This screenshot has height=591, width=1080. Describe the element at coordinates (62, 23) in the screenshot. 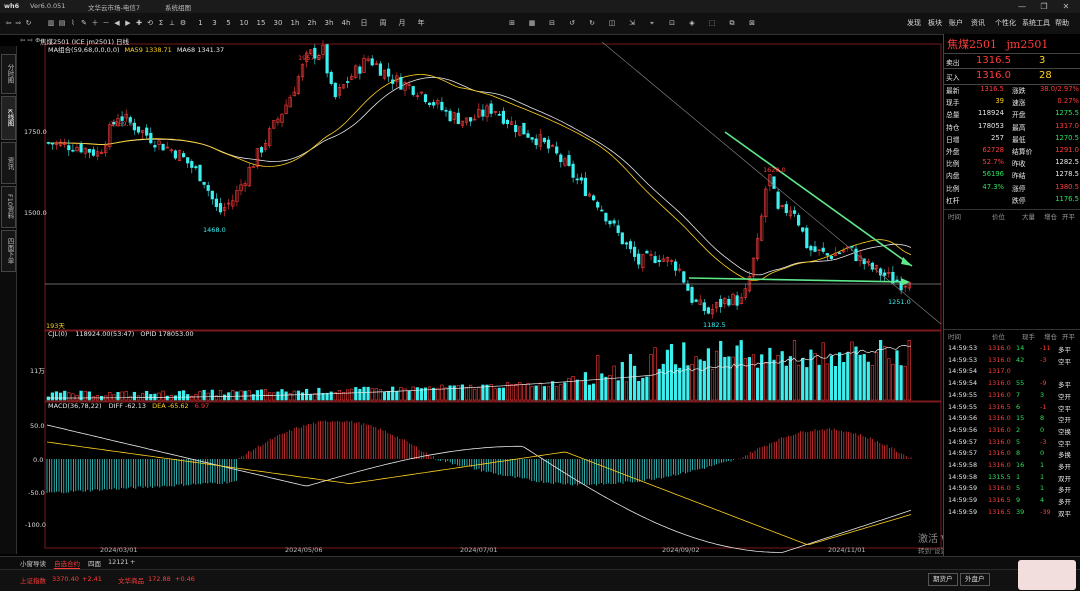

I see `toolbar-tool-icon-1: ▤` at that location.